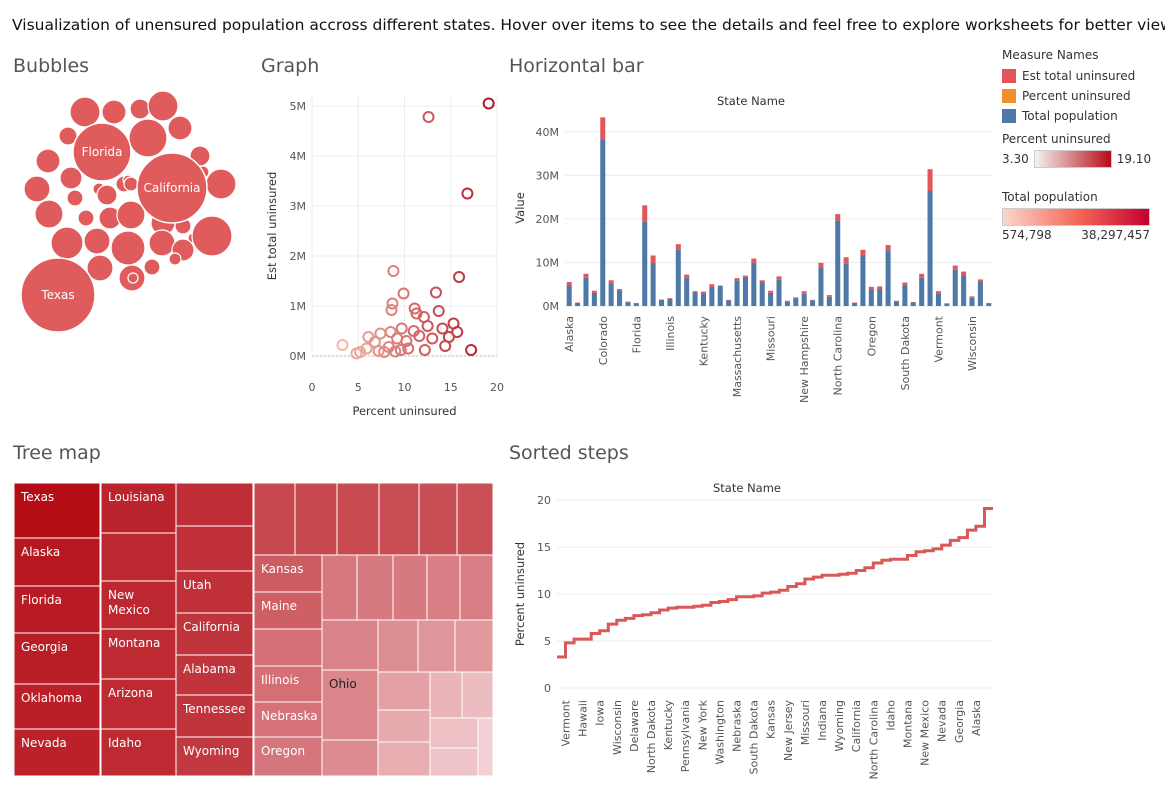 The height and width of the screenshot is (799, 1165). I want to click on x-tick-label: 10, so click(405, 387).